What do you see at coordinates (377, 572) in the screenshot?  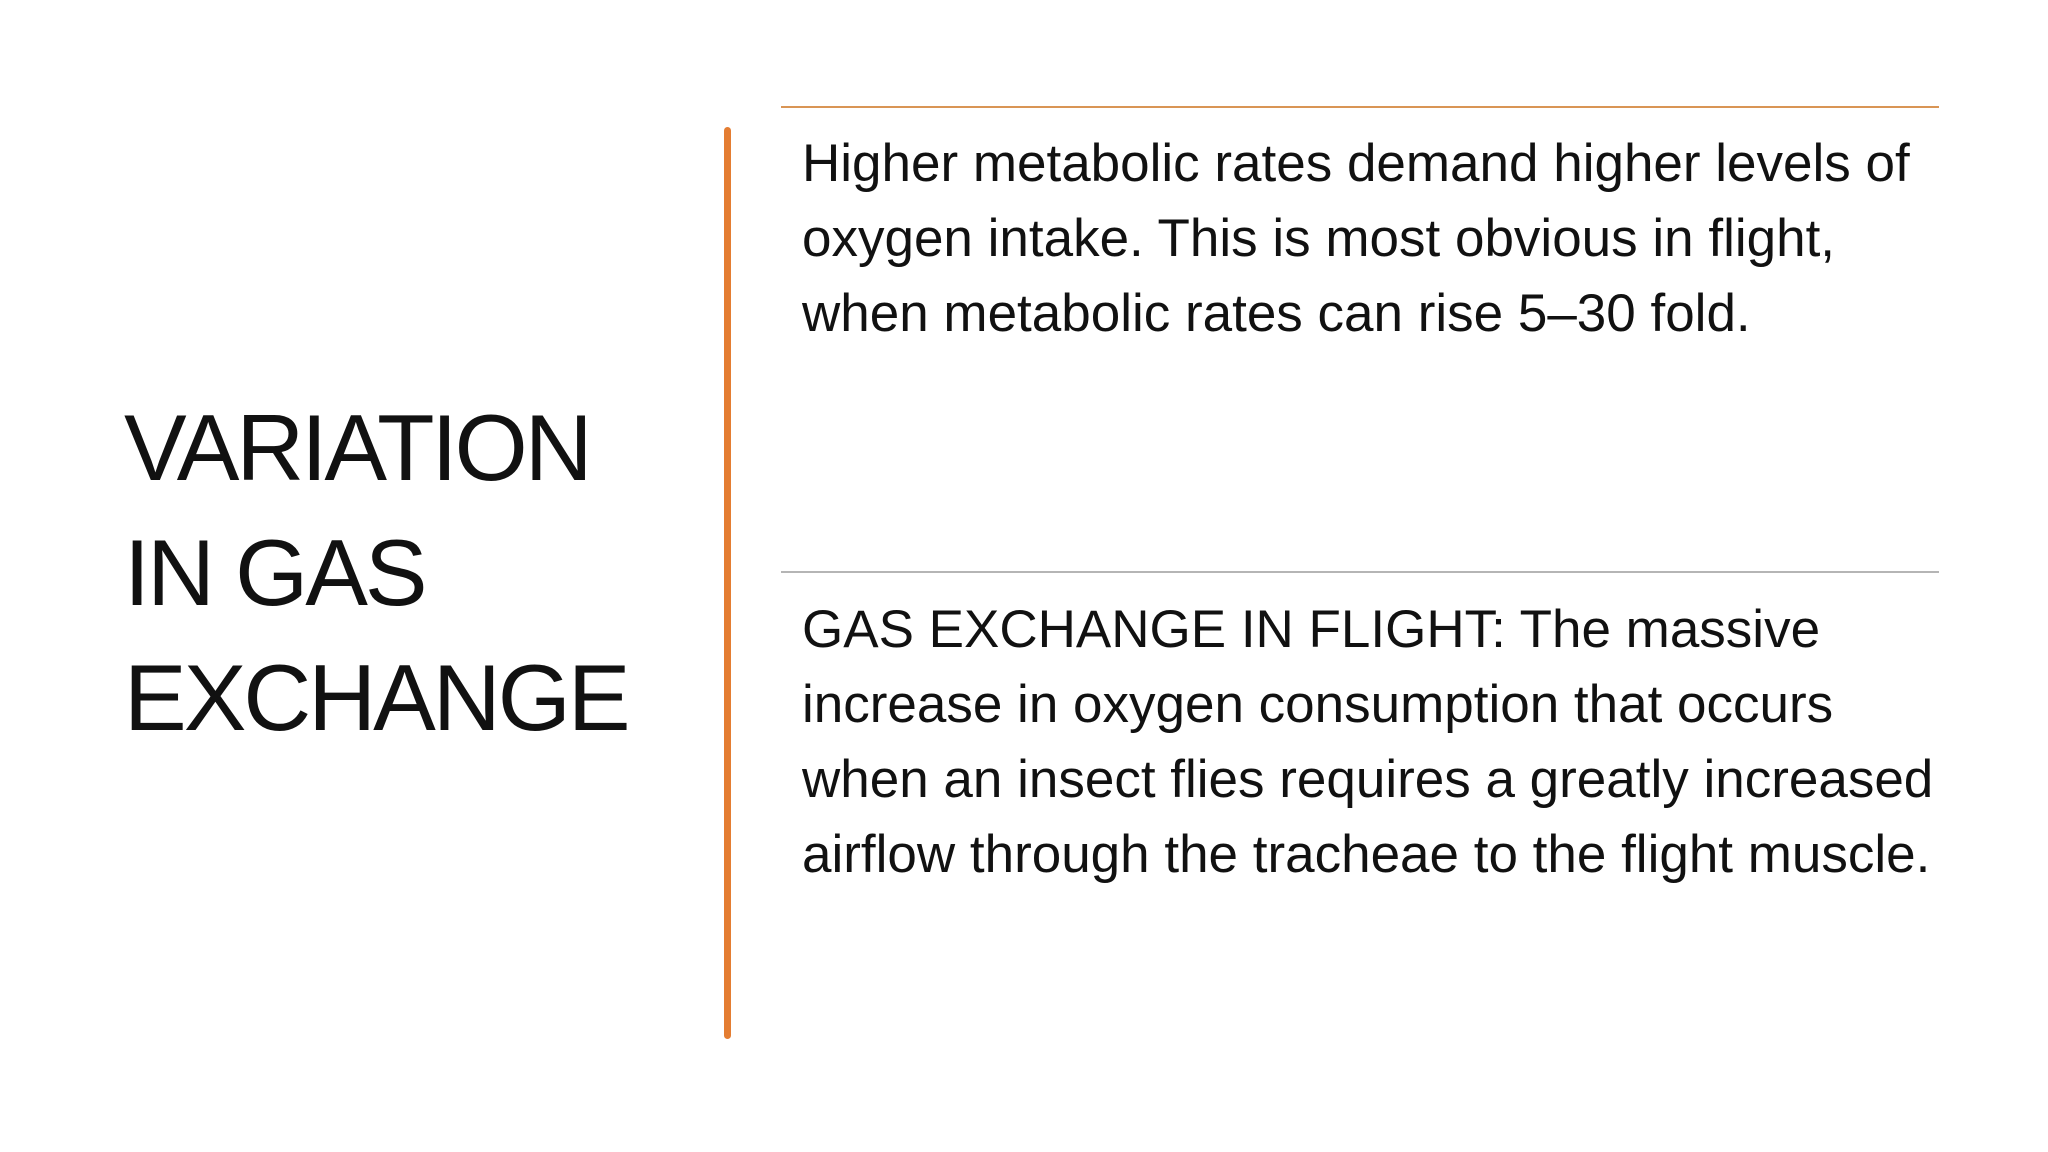 I see `slide-title: VARIATION IN GAS EXCHANGE` at bounding box center [377, 572].